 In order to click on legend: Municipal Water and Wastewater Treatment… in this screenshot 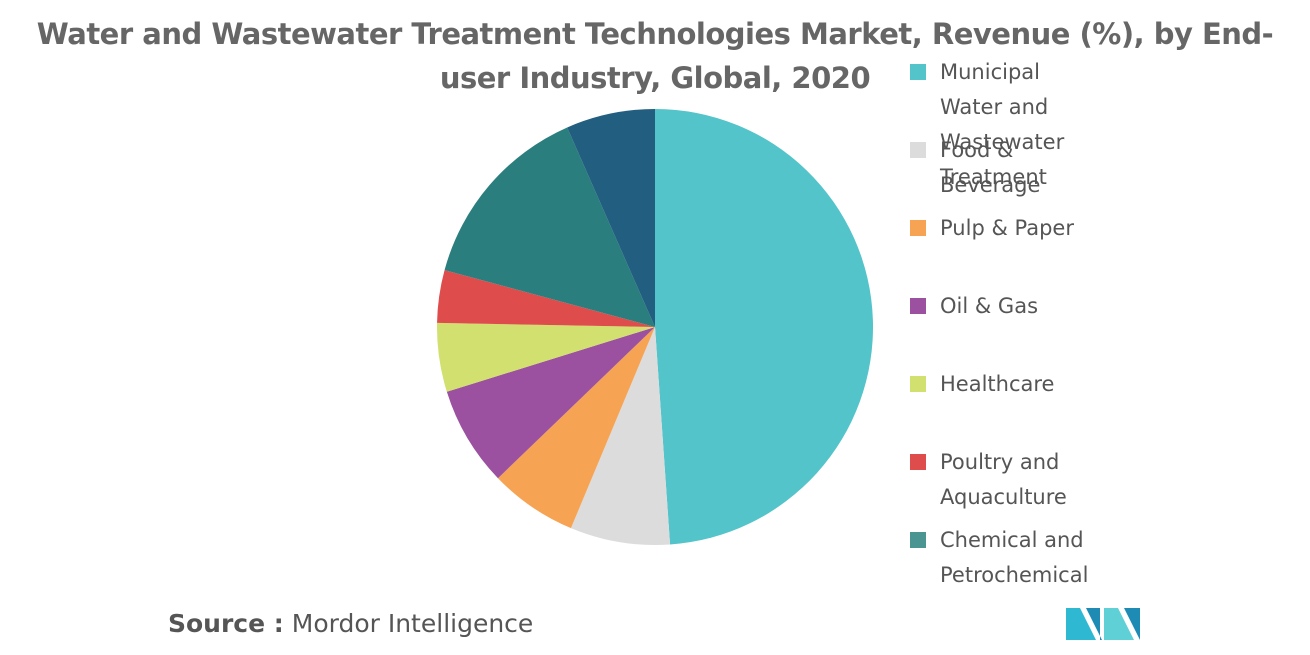, I will do `click(1005, 317)`.